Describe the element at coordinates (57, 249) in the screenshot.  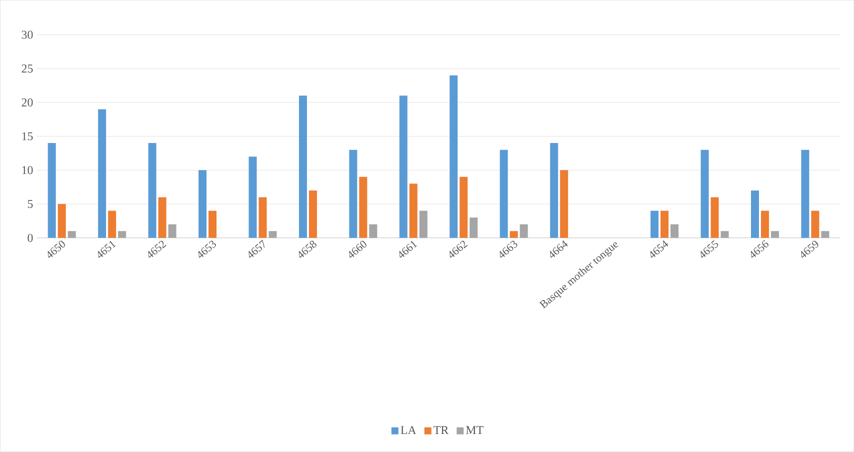
I see `x-tick-label: 4650` at that location.